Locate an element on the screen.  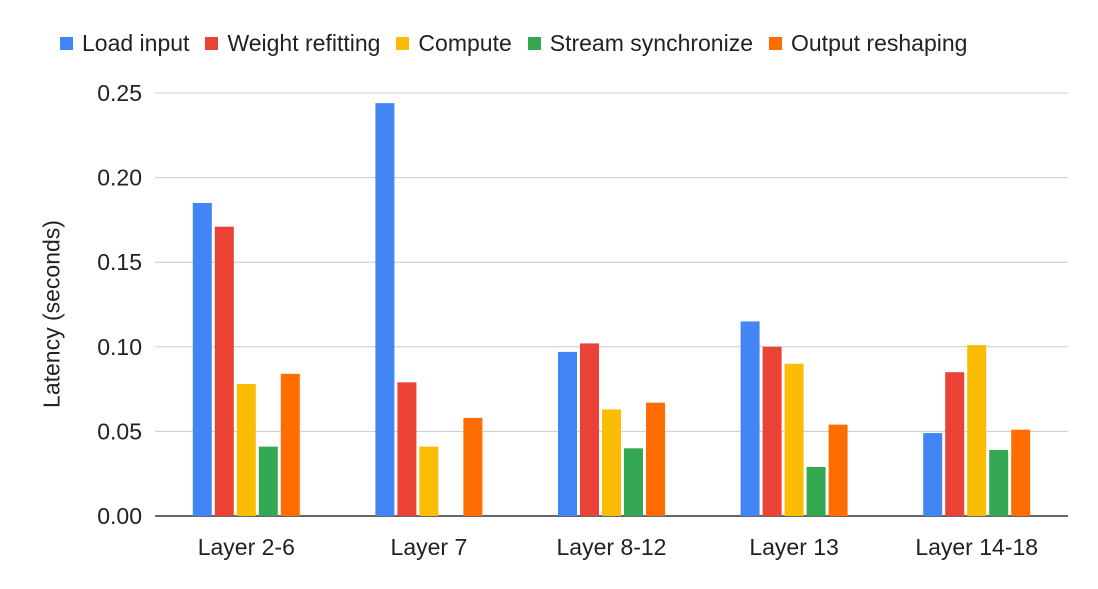
y-tick-label: 0.20 is located at coordinates (119, 178).